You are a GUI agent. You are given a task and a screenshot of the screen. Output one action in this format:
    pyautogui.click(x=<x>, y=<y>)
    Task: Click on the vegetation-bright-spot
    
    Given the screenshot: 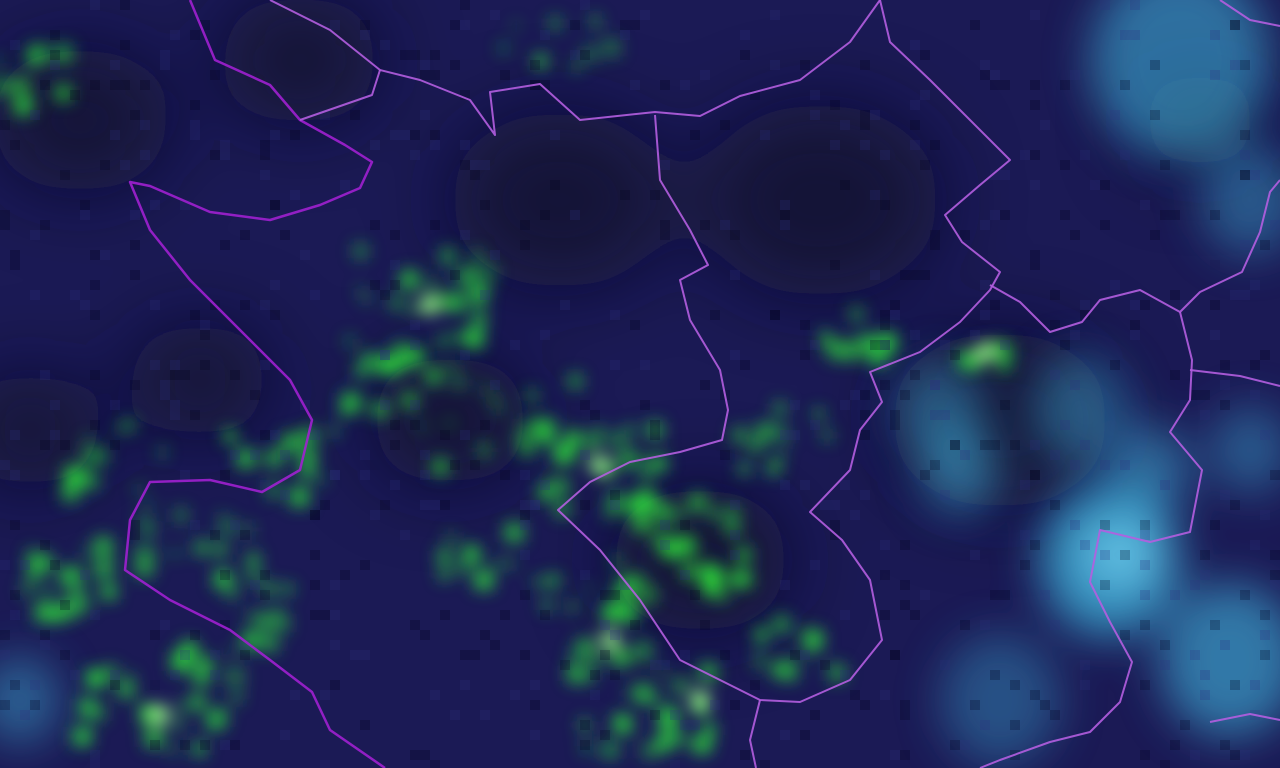 What is the action you would take?
    pyautogui.click(x=610, y=640)
    